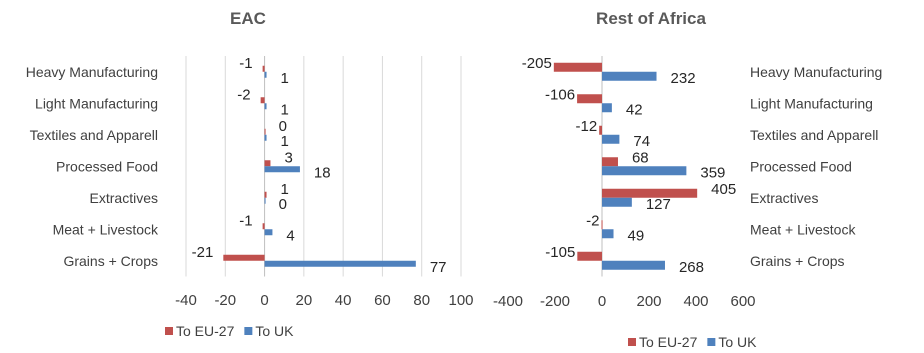  Describe the element at coordinates (225, 300) in the screenshot. I see `x-tick-label: -20` at that location.